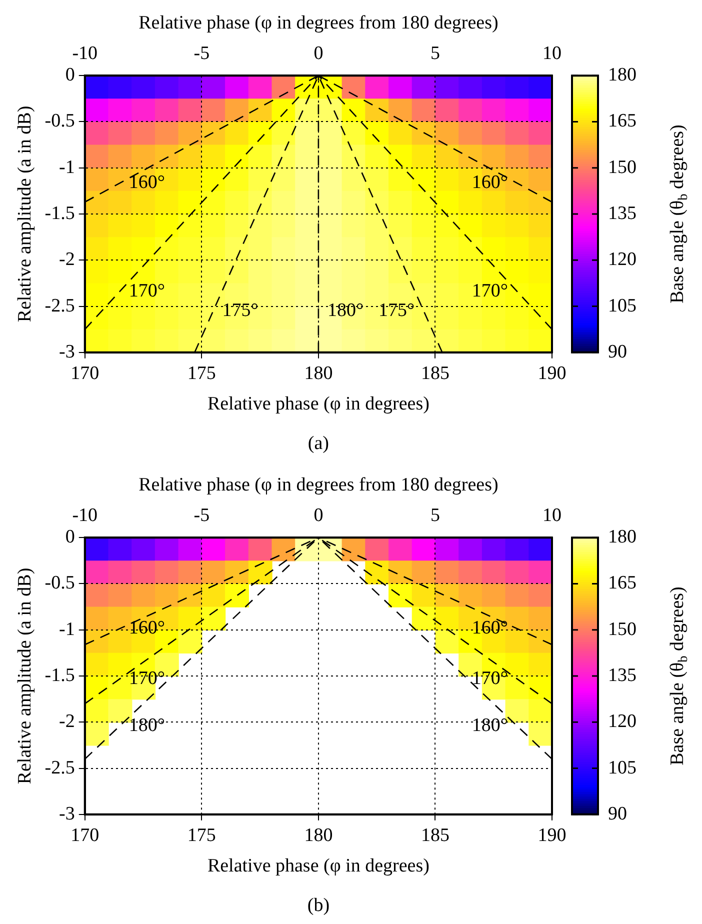  Describe the element at coordinates (318, 905) in the screenshot. I see `text: (b)` at that location.